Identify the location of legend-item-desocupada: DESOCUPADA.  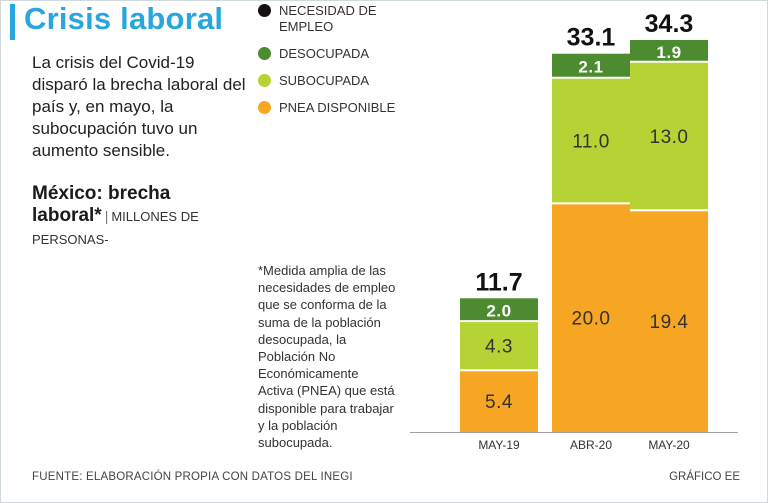
(335, 54).